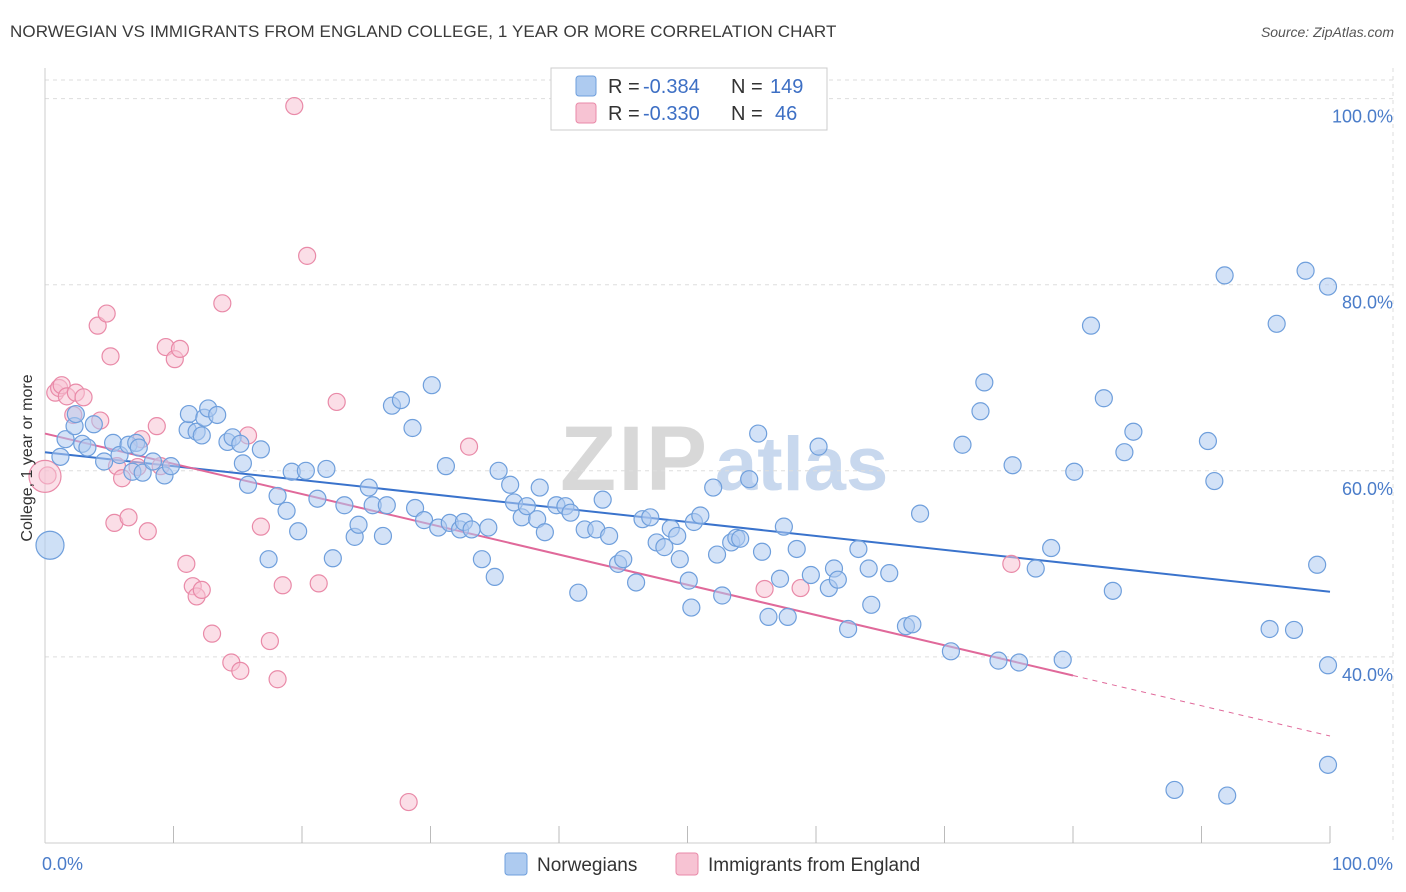 This screenshot has width=1406, height=892. Describe the element at coordinates (516, 864) in the screenshot. I see `series-legend-swatch-norwegians` at that location.